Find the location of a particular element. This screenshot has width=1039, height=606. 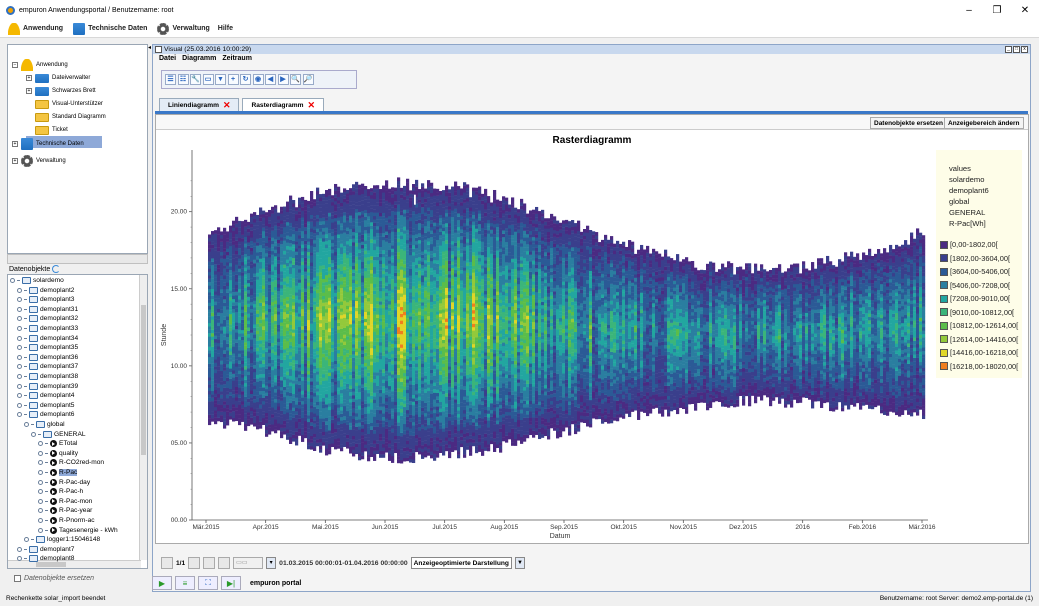

collapse-icon: − is located at coordinates (15, 65).